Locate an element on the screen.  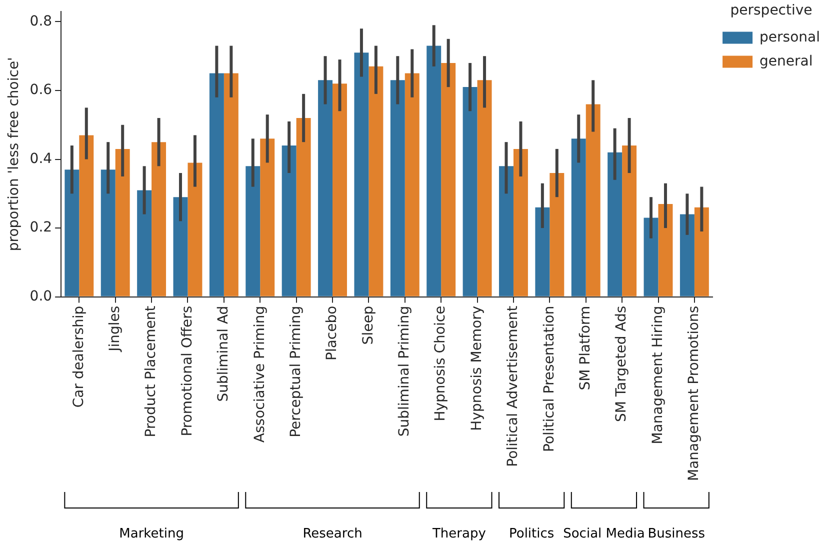
y-axis-title: proportion 'less free choice' is located at coordinates (14, 154).